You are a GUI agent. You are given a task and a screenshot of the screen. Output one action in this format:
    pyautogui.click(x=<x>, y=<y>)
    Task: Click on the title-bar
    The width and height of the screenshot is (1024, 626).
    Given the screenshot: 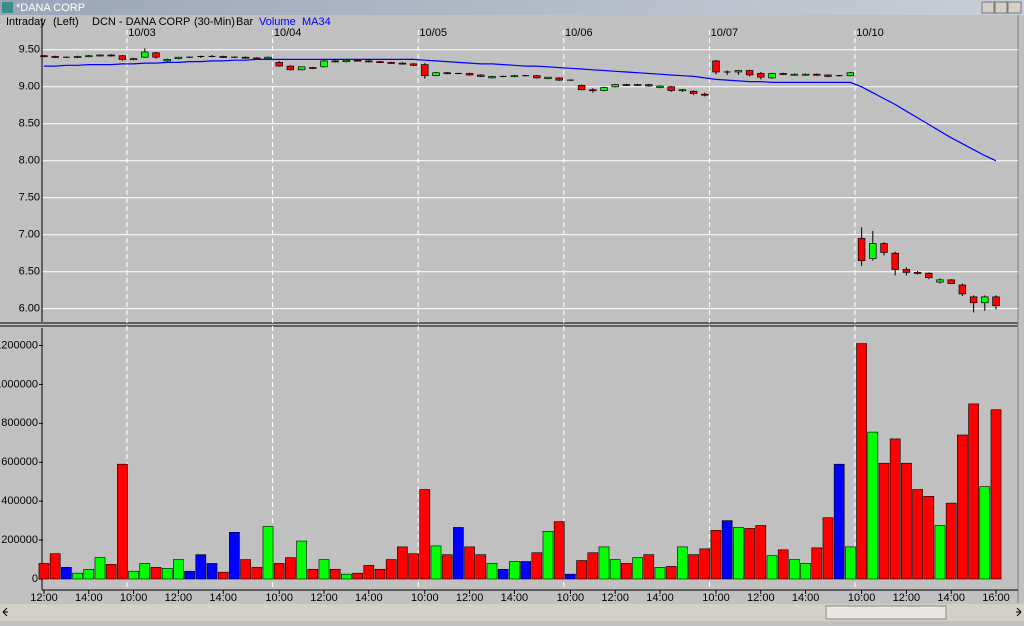 What is the action you would take?
    pyautogui.click(x=512, y=7)
    